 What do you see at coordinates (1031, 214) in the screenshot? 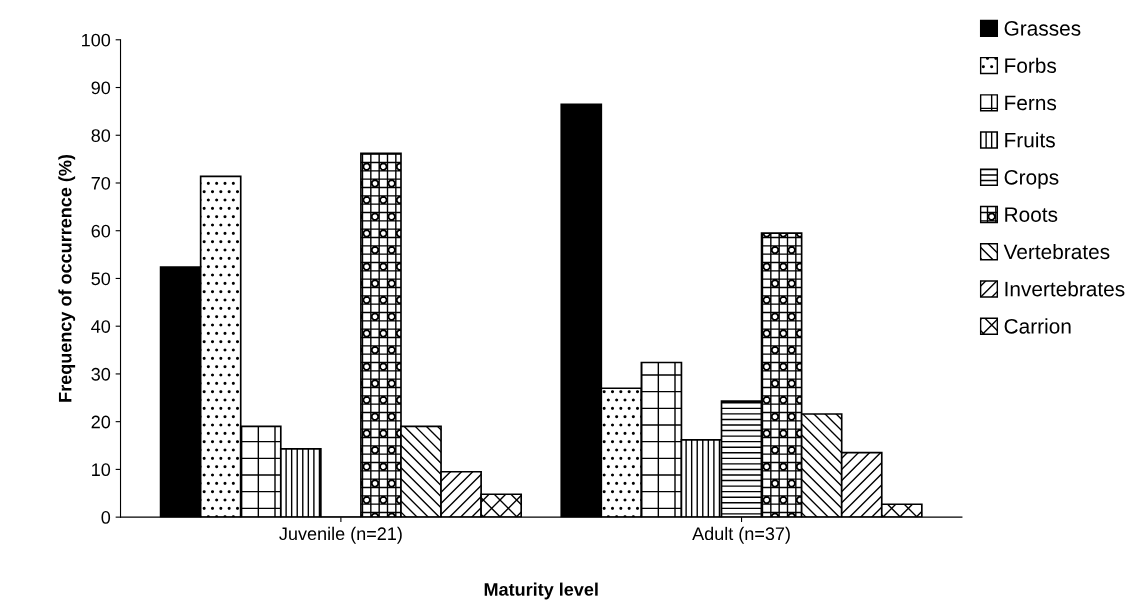
I see `legend-label: Roots` at bounding box center [1031, 214].